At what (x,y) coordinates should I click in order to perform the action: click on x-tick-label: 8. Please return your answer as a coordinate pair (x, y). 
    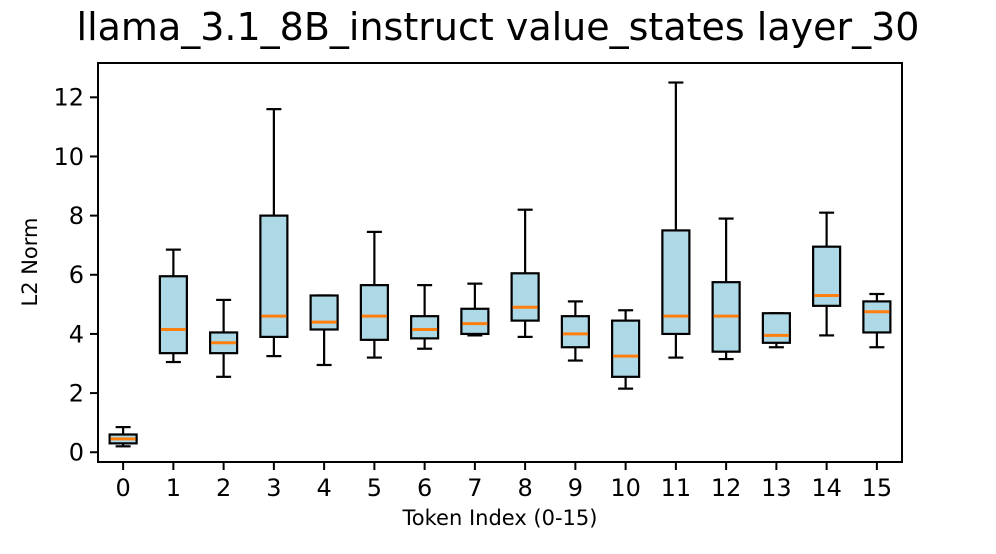
    Looking at the image, I should click on (524, 488).